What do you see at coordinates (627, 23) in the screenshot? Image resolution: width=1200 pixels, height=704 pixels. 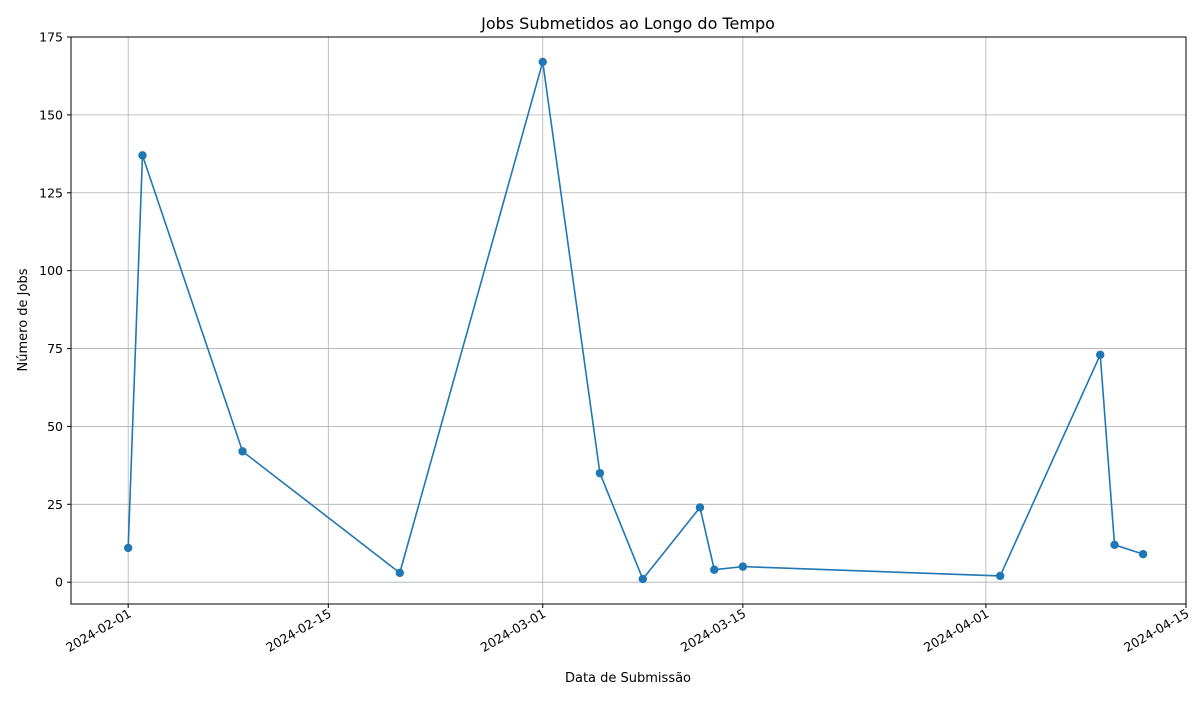 I see `chart-title: Jobs Submetidos ao Longo do Tempo` at bounding box center [627, 23].